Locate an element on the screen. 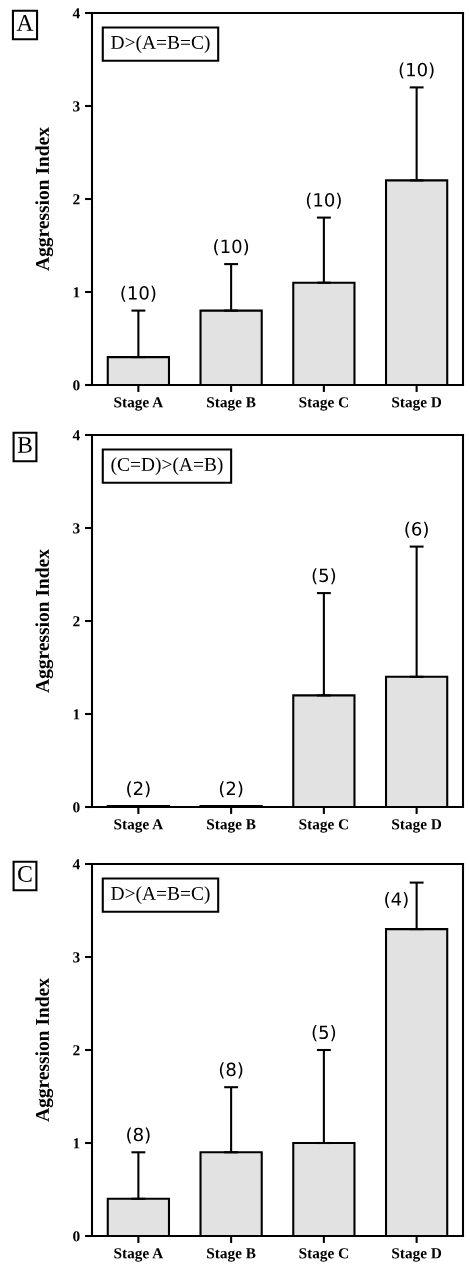 This screenshot has height=1265, width=470. chart-title: A is located at coordinates (25, 23).